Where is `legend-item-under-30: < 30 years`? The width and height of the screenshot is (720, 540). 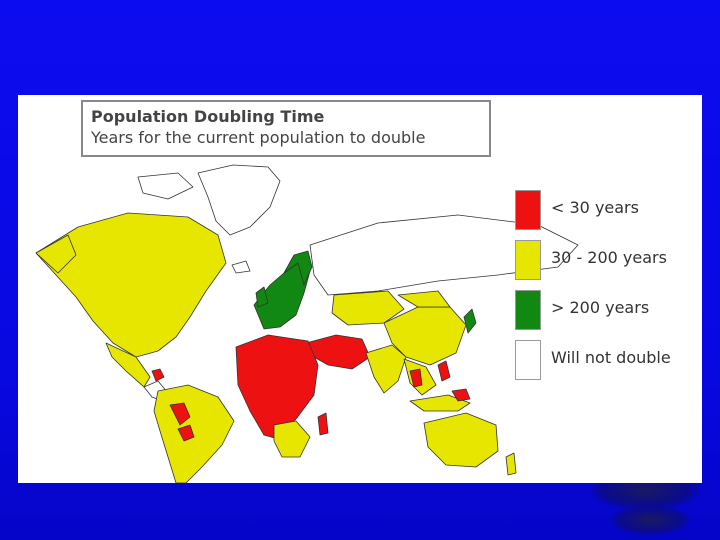
legend-item-under-30: < 30 years is located at coordinates (605, 215).